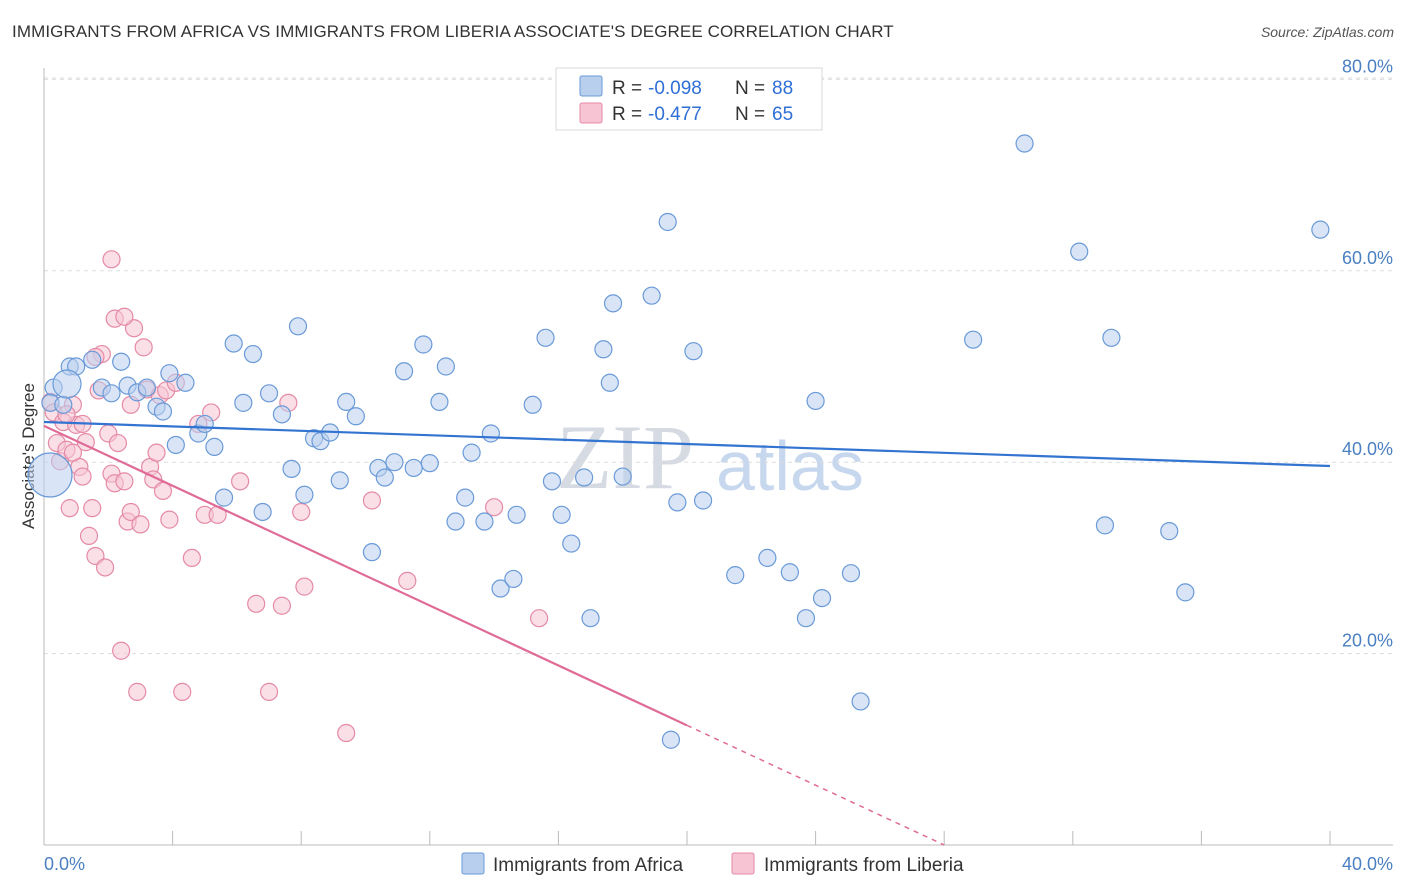  Describe the element at coordinates (473, 863) in the screenshot. I see `legend-bottom-africa-swatch` at that location.